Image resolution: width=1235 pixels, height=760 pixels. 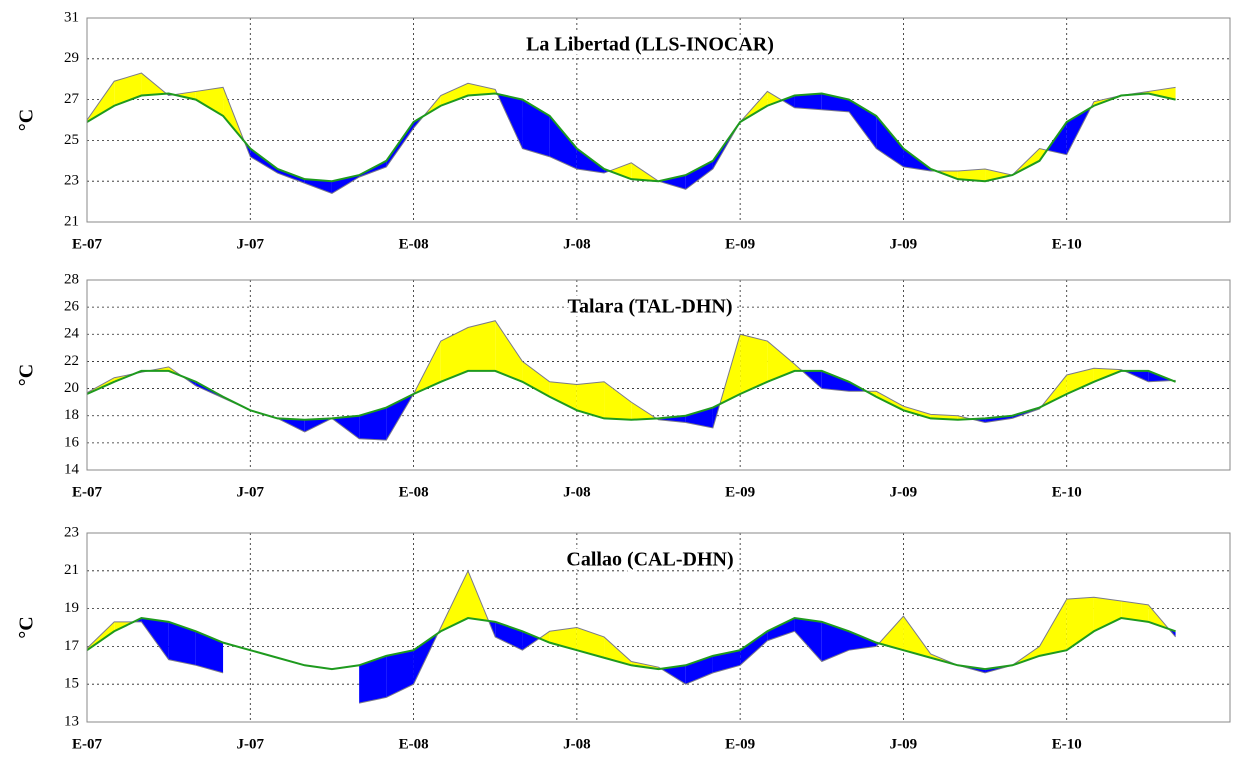 What do you see at coordinates (71, 608) in the screenshot?
I see `y-tick-label: 19` at bounding box center [71, 608].